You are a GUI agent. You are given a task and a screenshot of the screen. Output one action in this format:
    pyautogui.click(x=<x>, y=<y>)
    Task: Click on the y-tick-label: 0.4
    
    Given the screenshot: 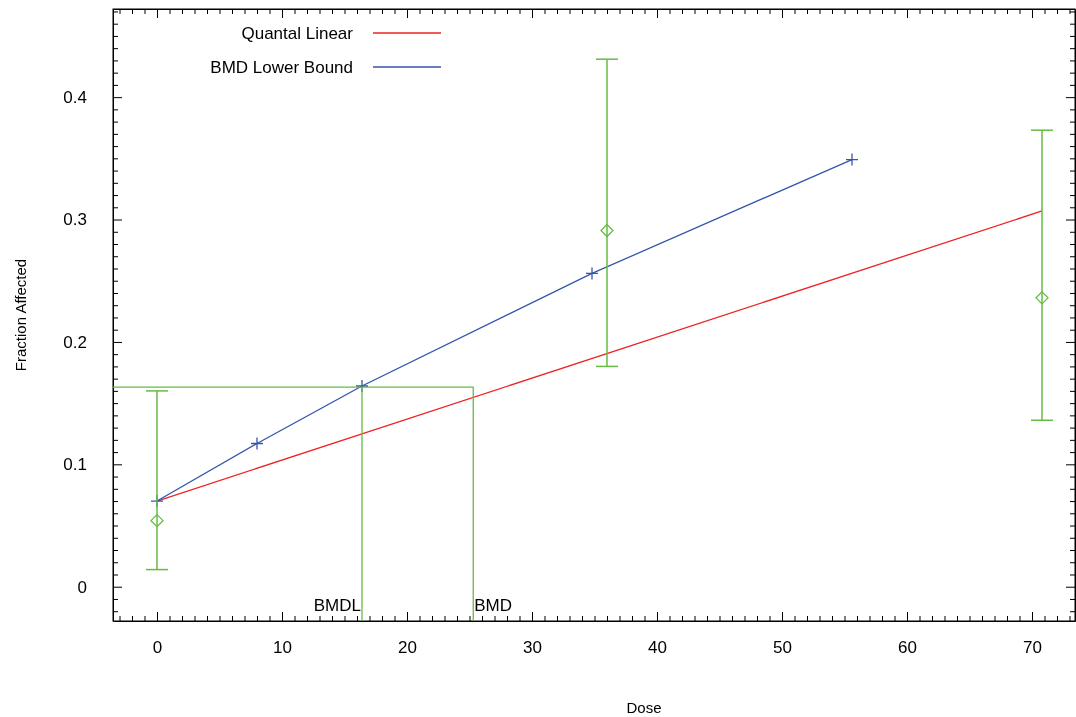 What is the action you would take?
    pyautogui.click(x=75, y=98)
    